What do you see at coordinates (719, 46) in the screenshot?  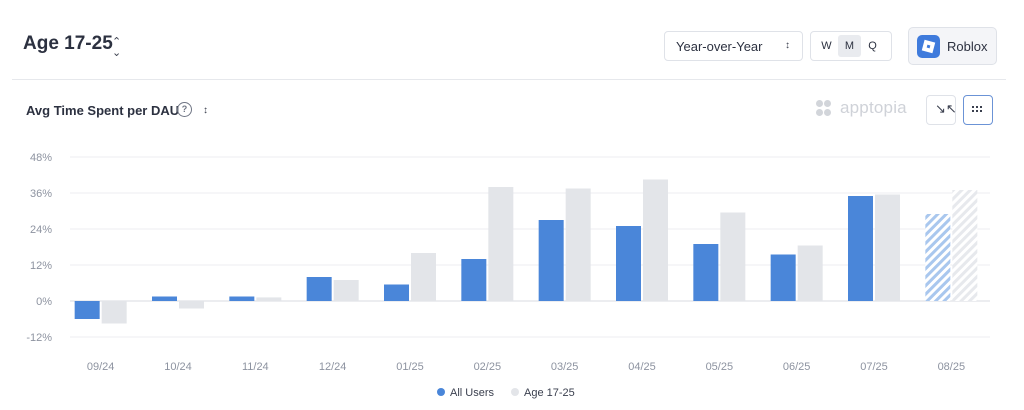 I see `period-select-label: Year-over-Year` at bounding box center [719, 46].